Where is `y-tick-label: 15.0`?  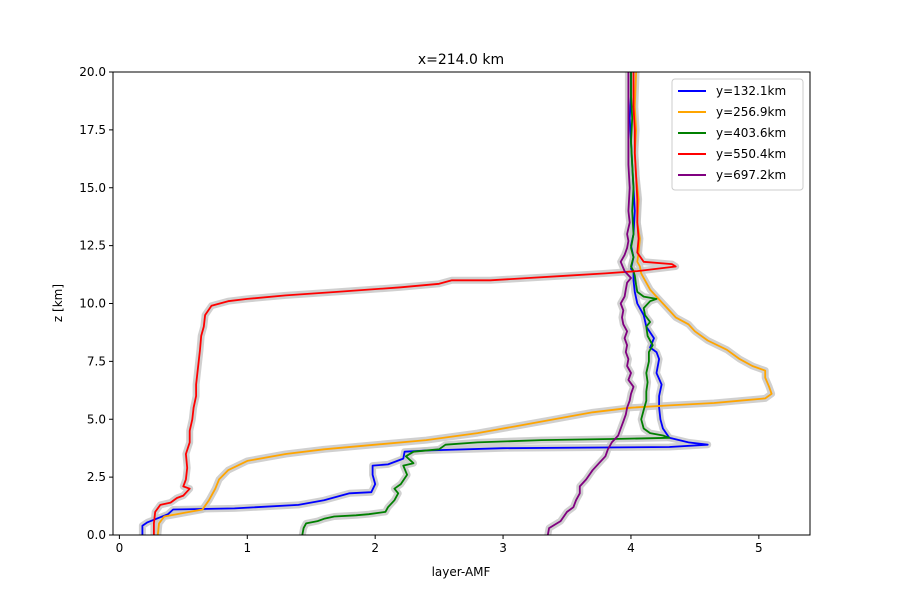
y-tick-label: 15.0 is located at coordinates (92, 188).